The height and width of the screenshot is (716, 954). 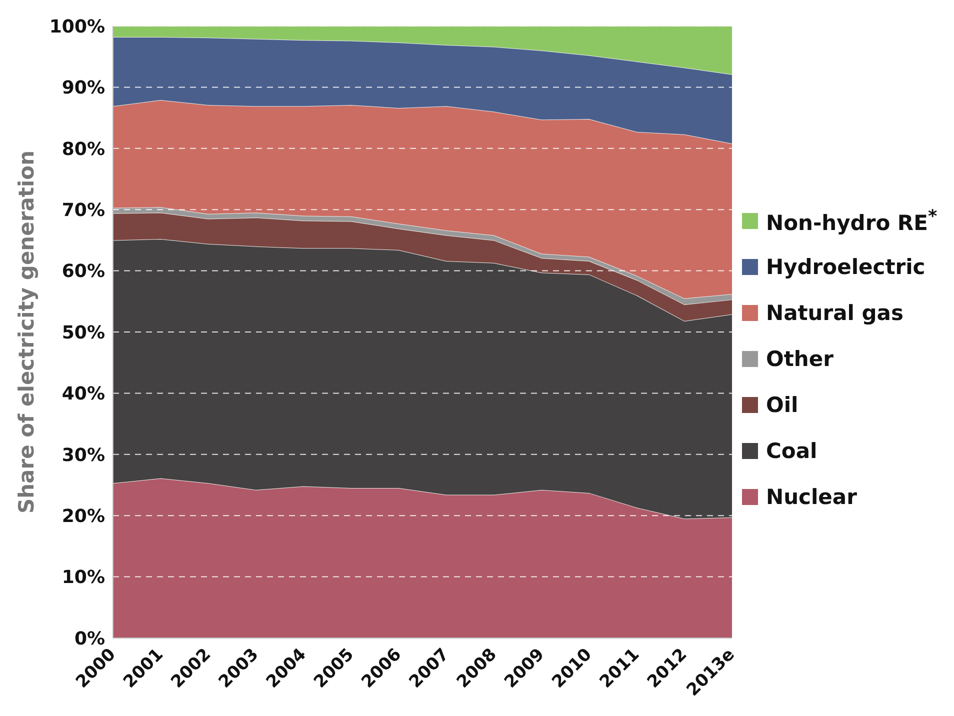 What do you see at coordinates (83, 210) in the screenshot?
I see `y-tick-label: 70%` at bounding box center [83, 210].